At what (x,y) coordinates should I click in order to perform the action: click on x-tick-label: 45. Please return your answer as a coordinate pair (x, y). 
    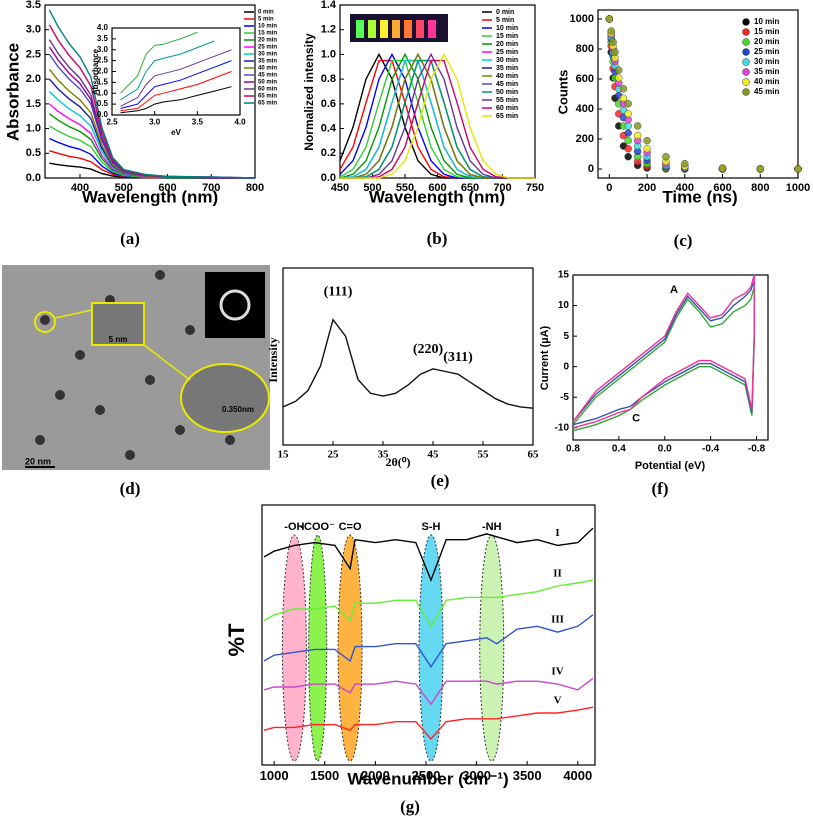
    Looking at the image, I should click on (434, 454).